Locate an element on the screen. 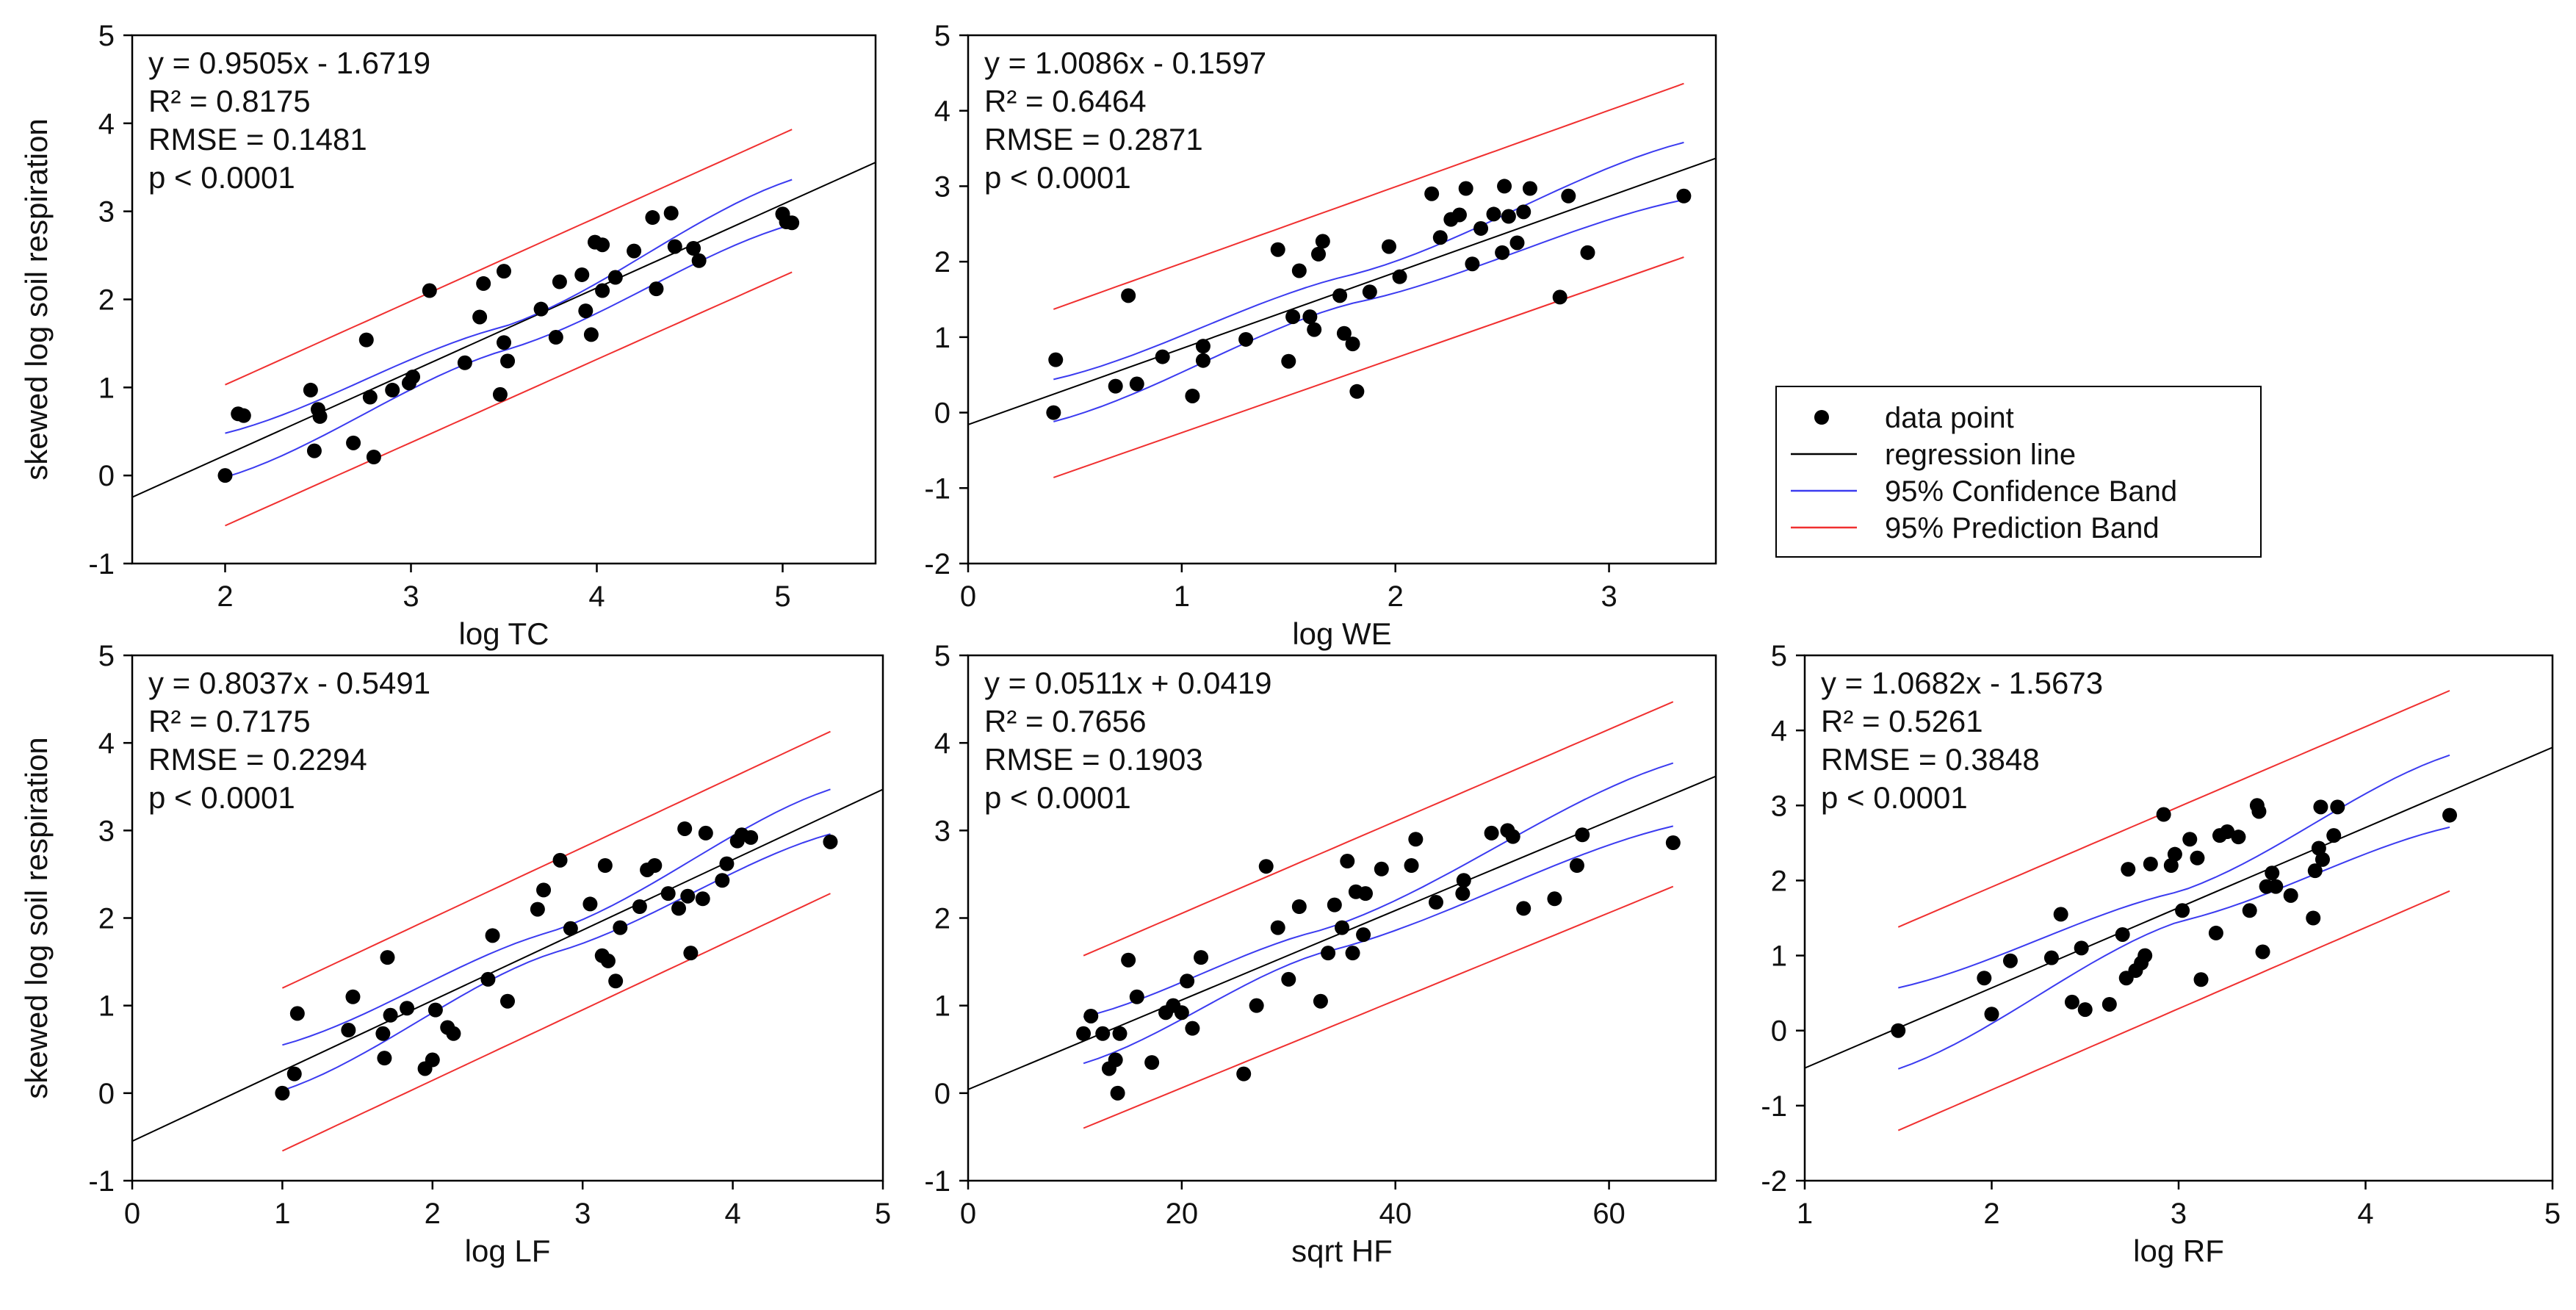  regression-stat: RMSE = 0.1481 is located at coordinates (257, 139).